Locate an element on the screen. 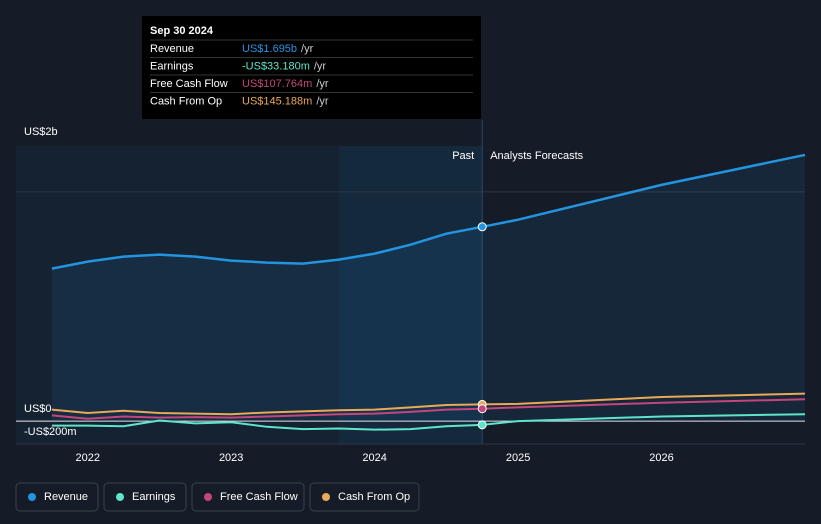 The width and height of the screenshot is (821, 524). tooltip-name: Revenue is located at coordinates (172, 49).